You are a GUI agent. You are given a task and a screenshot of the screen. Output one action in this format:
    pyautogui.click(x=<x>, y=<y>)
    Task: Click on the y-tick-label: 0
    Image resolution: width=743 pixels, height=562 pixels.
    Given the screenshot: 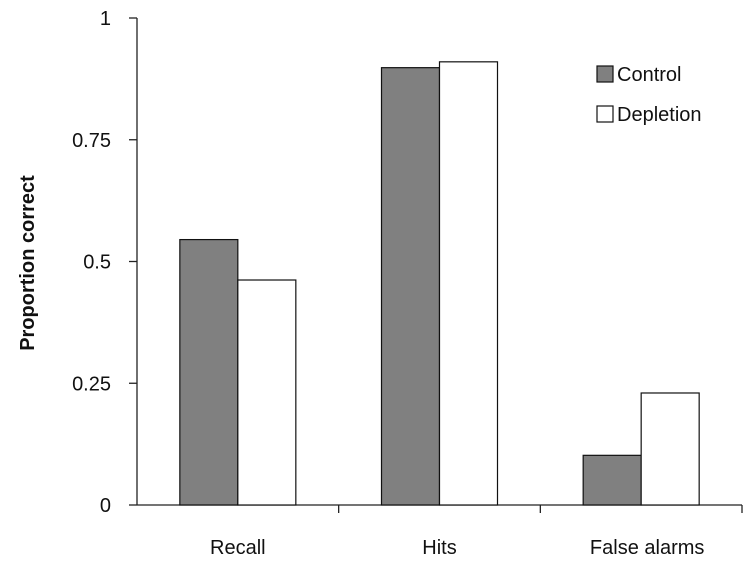 What is the action you would take?
    pyautogui.click(x=105, y=506)
    